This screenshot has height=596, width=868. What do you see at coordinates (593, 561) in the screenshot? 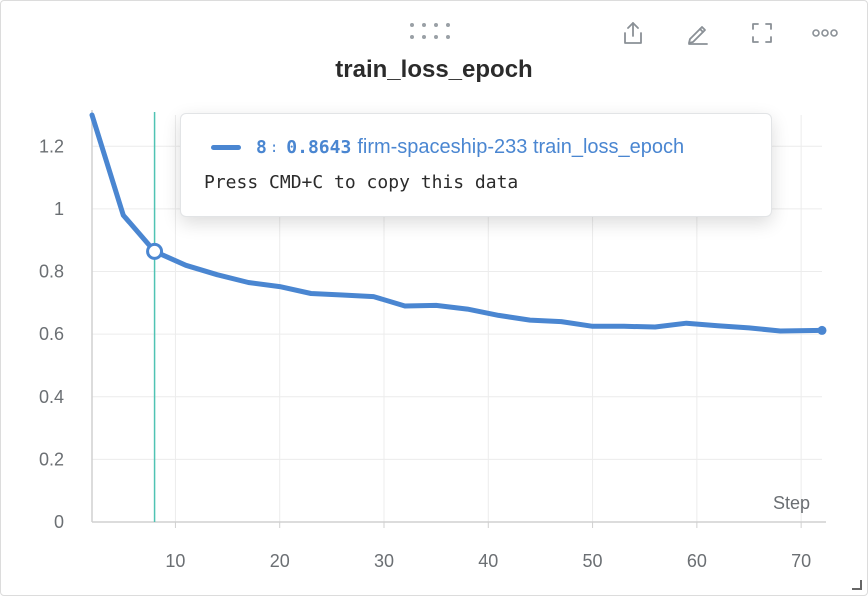
I see `x-tick-label: 50` at bounding box center [593, 561].